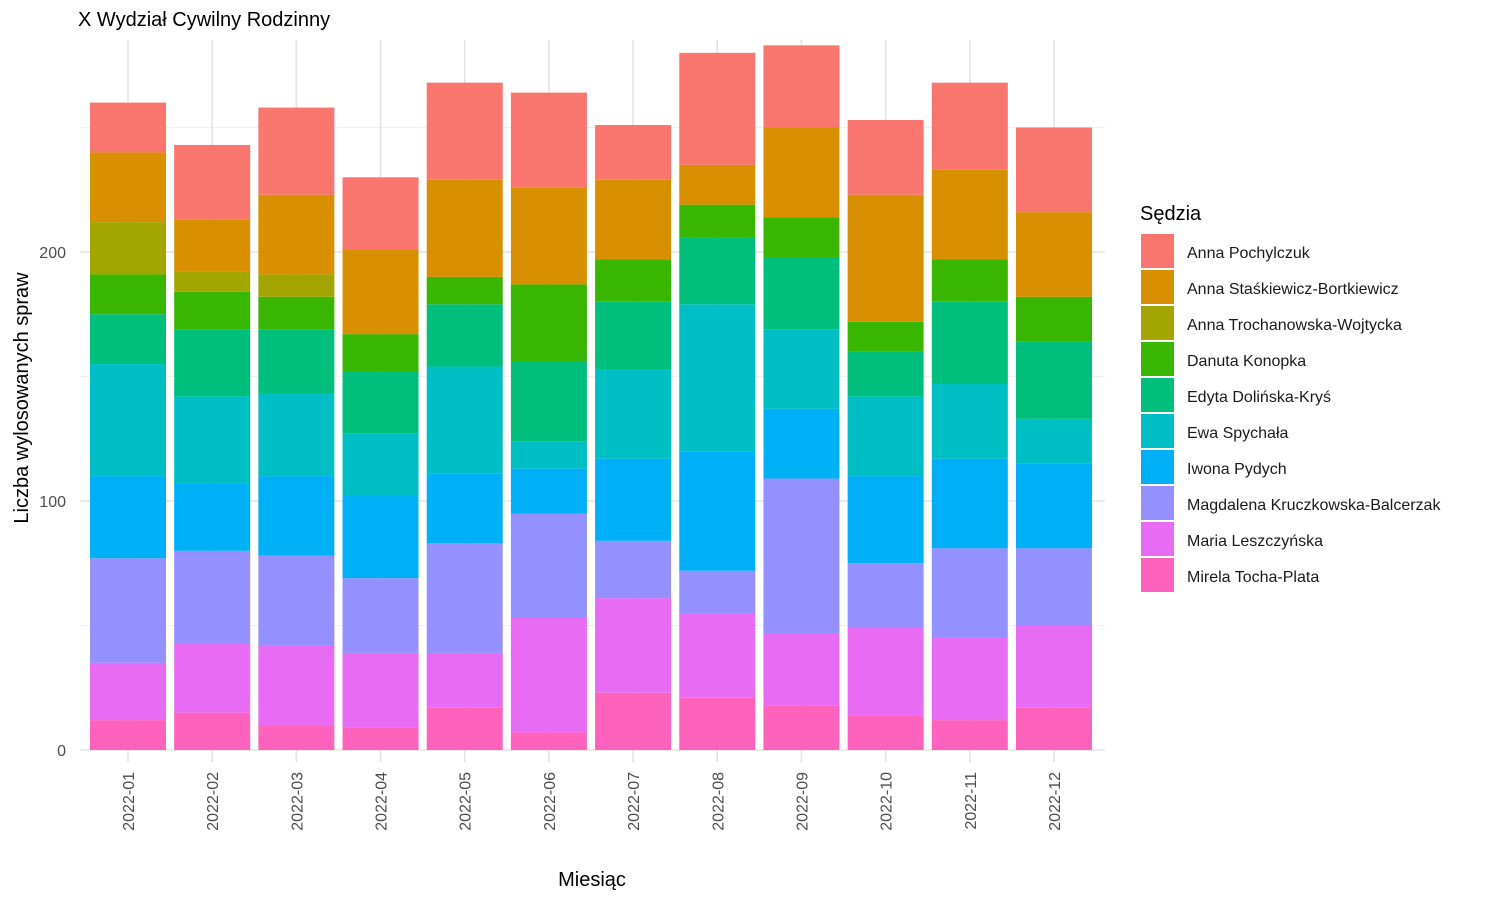  Describe the element at coordinates (1294, 325) in the screenshot. I see `legend-label: Anna Trochanowska-Wojtycka` at that location.